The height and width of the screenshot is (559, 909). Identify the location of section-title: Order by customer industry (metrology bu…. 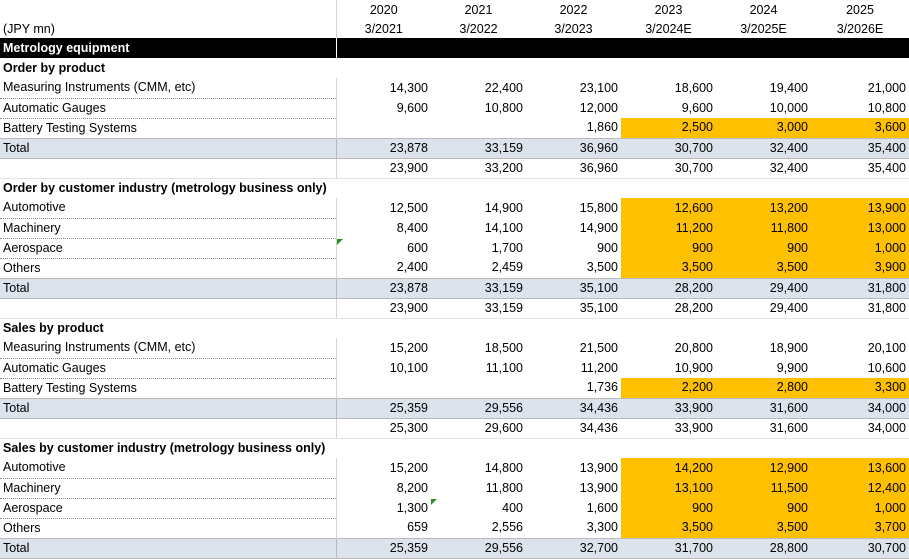
(165, 187).